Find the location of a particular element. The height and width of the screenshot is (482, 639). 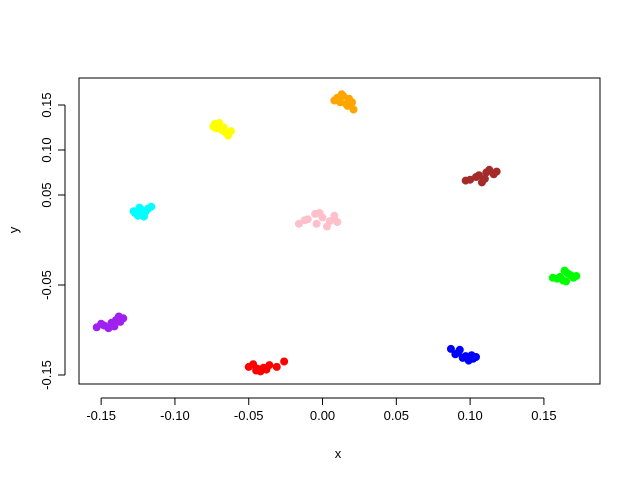

x-tick-label: 0.15 is located at coordinates (543, 415).